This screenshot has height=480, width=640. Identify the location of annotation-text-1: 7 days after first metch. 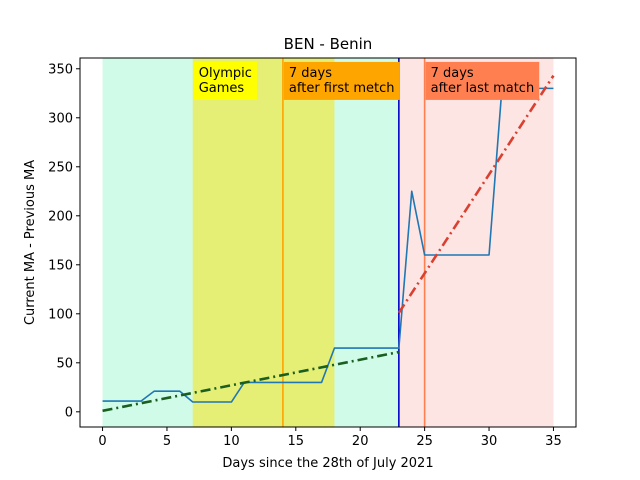
(342, 81).